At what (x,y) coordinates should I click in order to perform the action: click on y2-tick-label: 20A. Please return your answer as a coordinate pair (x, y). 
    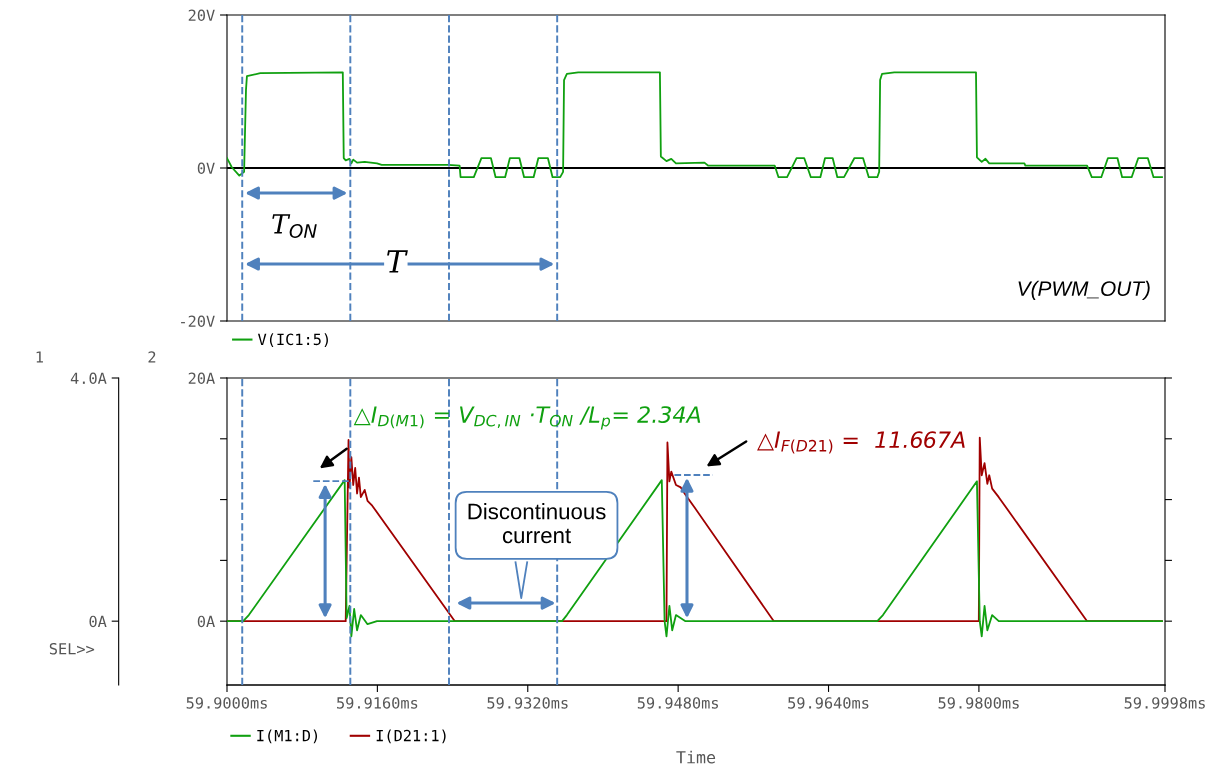
    Looking at the image, I should click on (201, 378).